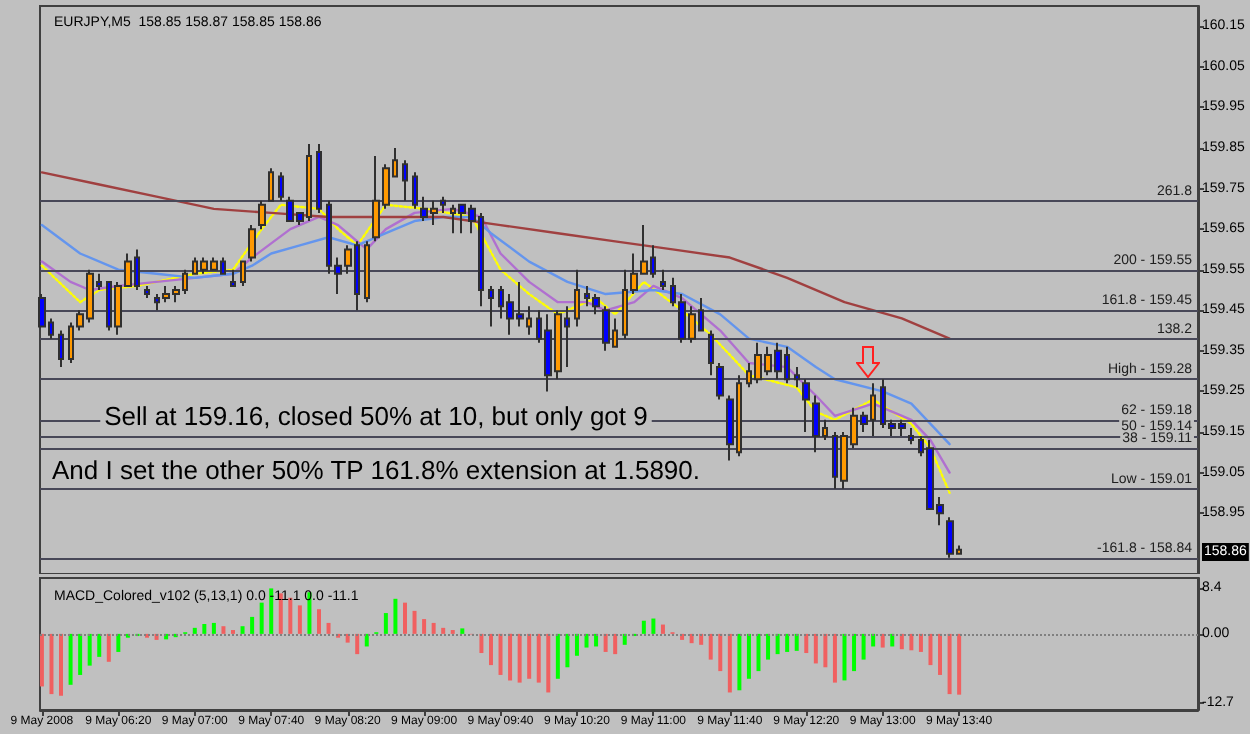 The height and width of the screenshot is (734, 1250). Describe the element at coordinates (376, 470) in the screenshot. I see `annotation: And I set the other 50% TP 161.8% extension at 1.5890.` at that location.